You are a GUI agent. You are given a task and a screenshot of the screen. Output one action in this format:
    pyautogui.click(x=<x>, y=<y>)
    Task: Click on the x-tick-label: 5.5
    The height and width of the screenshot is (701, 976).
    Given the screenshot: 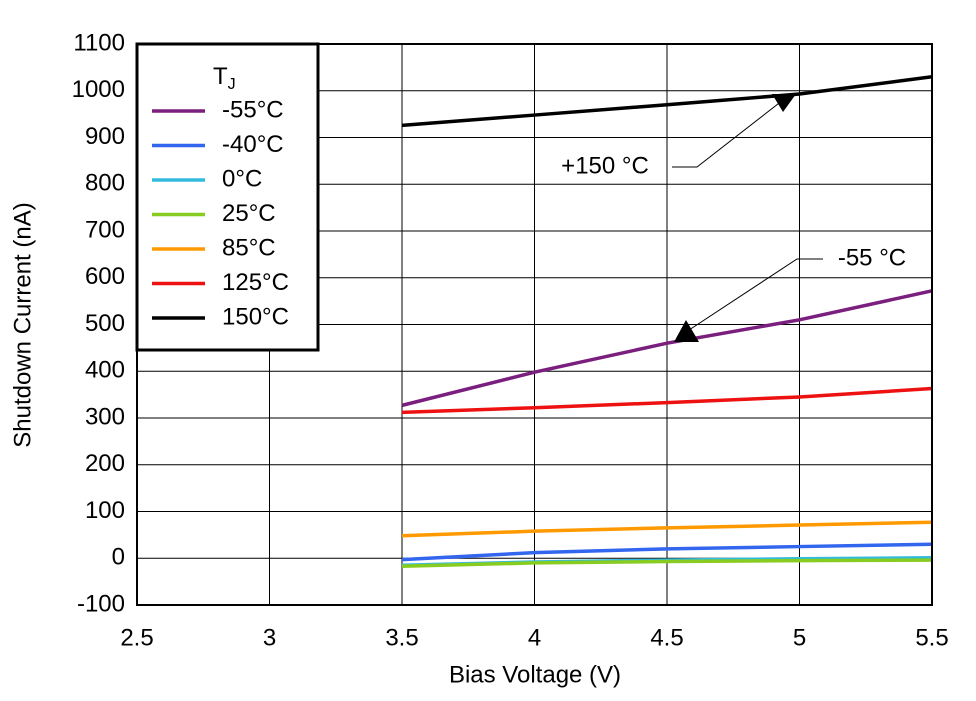 What is the action you would take?
    pyautogui.click(x=931, y=637)
    